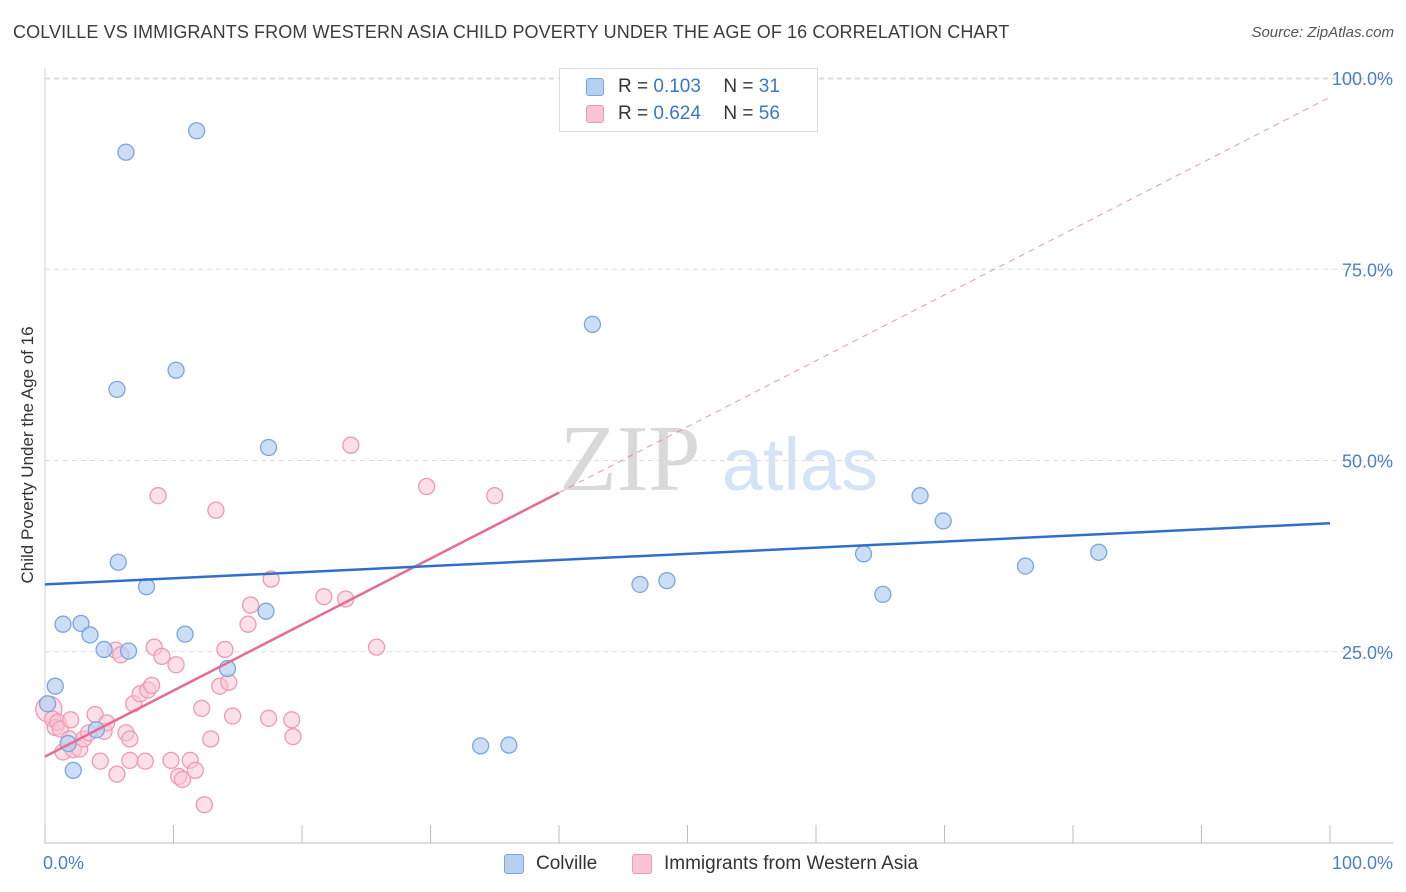 The width and height of the screenshot is (1406, 892). Describe the element at coordinates (677, 86) in the screenshot. I see `legend-r-value-colville: 0.103` at that location.